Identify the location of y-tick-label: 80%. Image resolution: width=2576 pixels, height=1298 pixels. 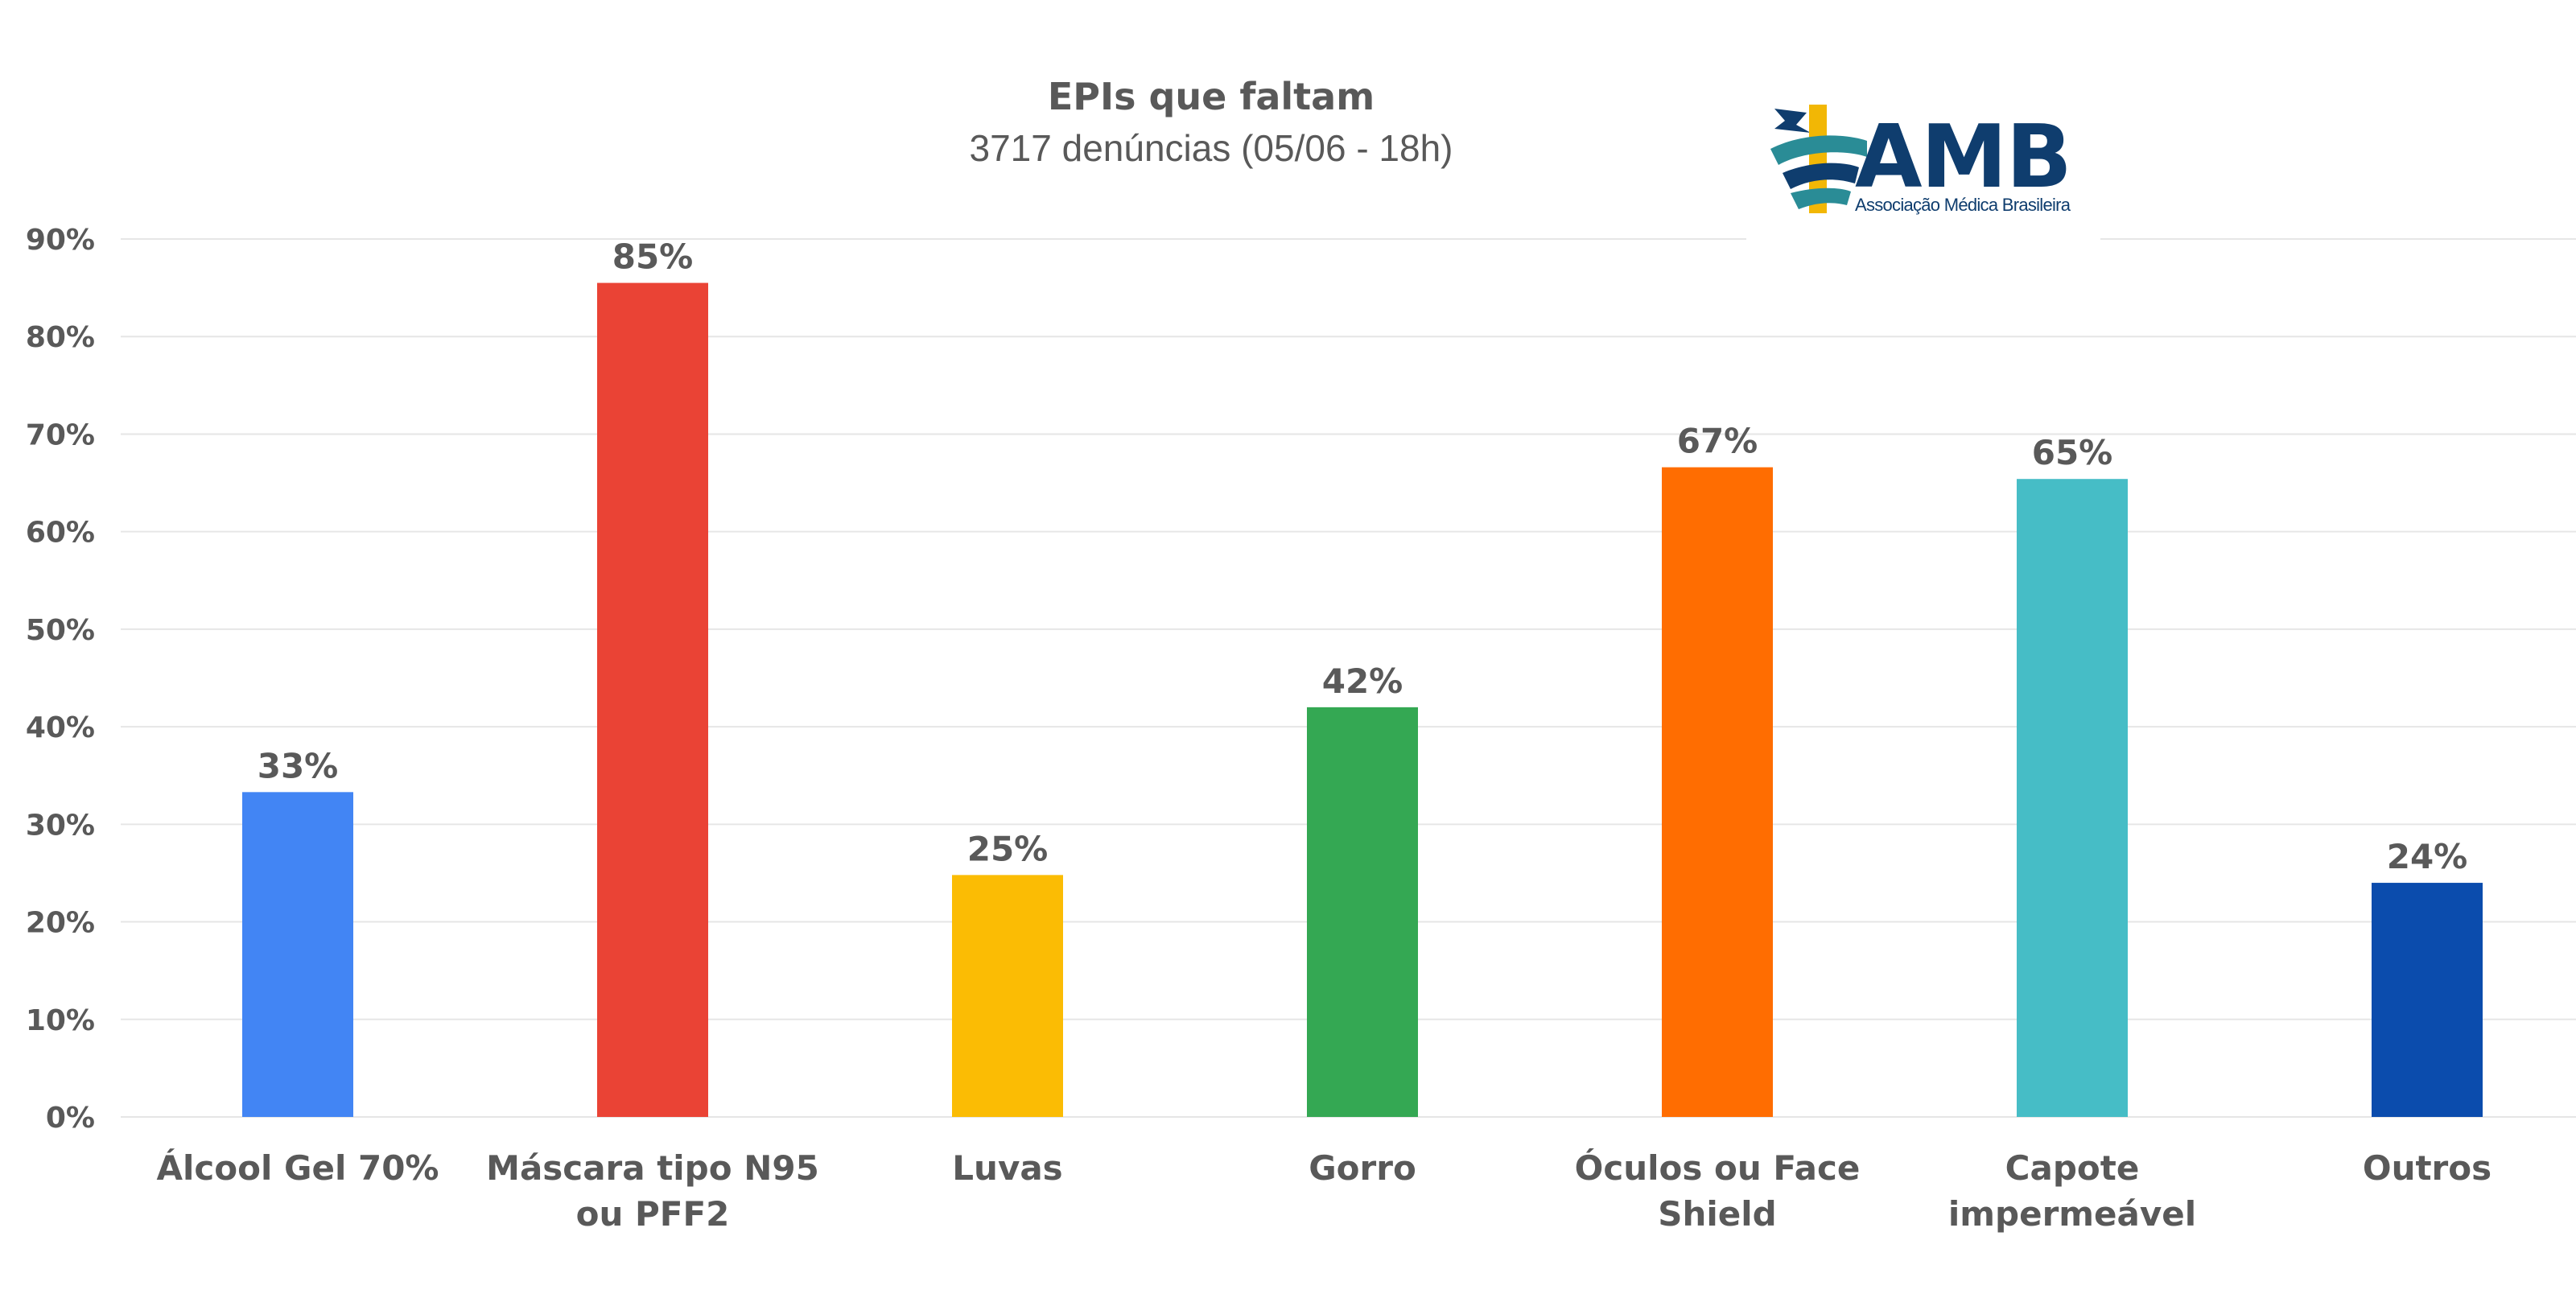
(60, 337).